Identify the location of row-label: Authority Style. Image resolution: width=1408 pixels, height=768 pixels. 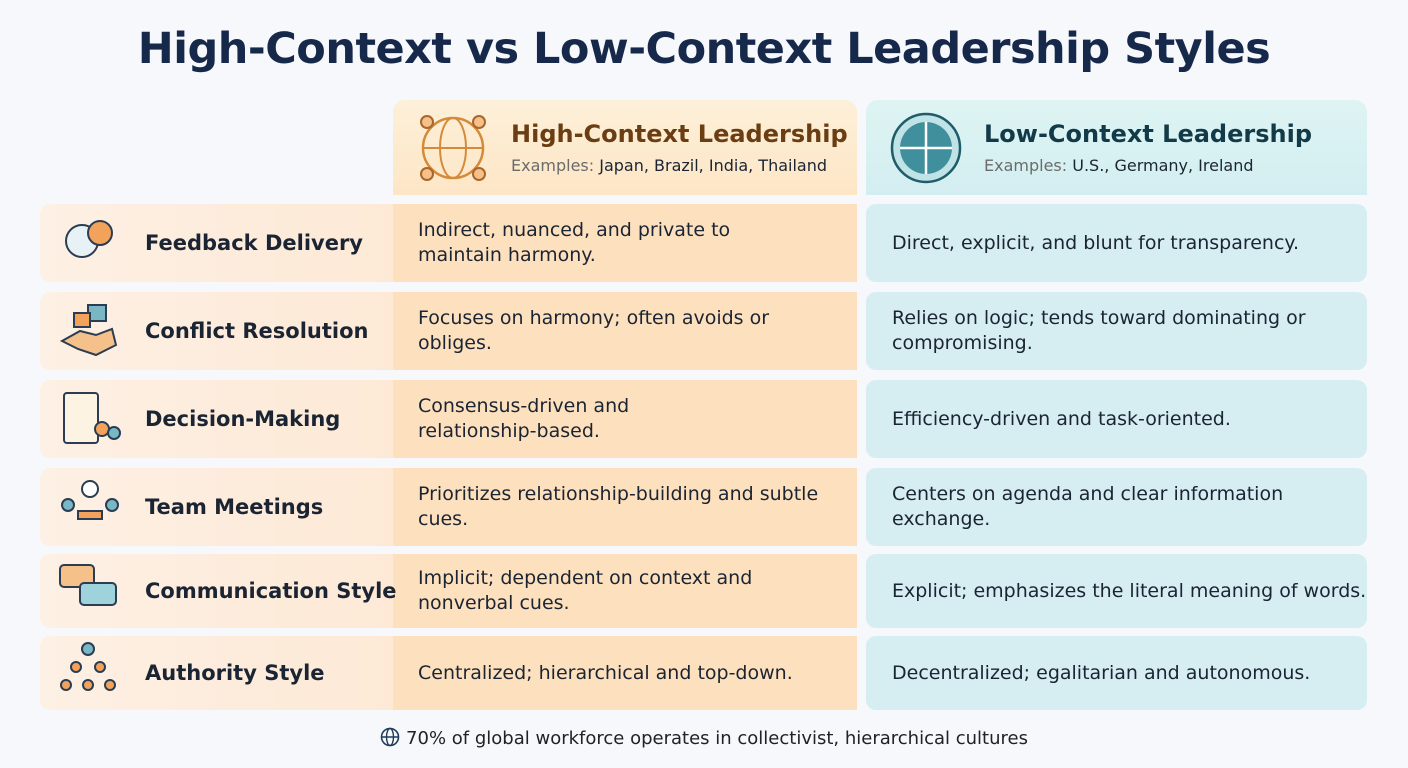
(235, 672).